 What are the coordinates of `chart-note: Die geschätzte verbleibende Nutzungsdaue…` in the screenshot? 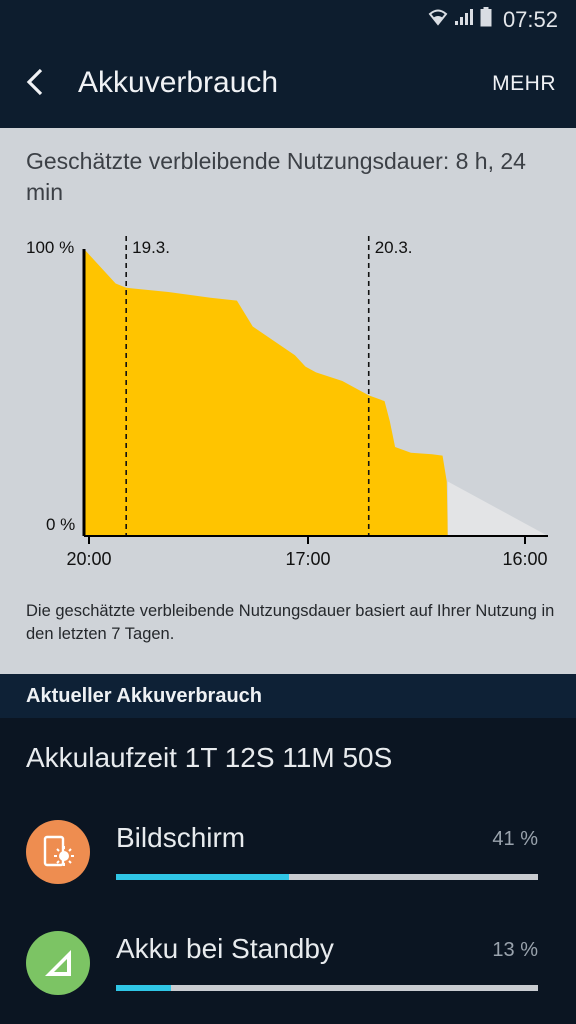 It's located at (290, 622).